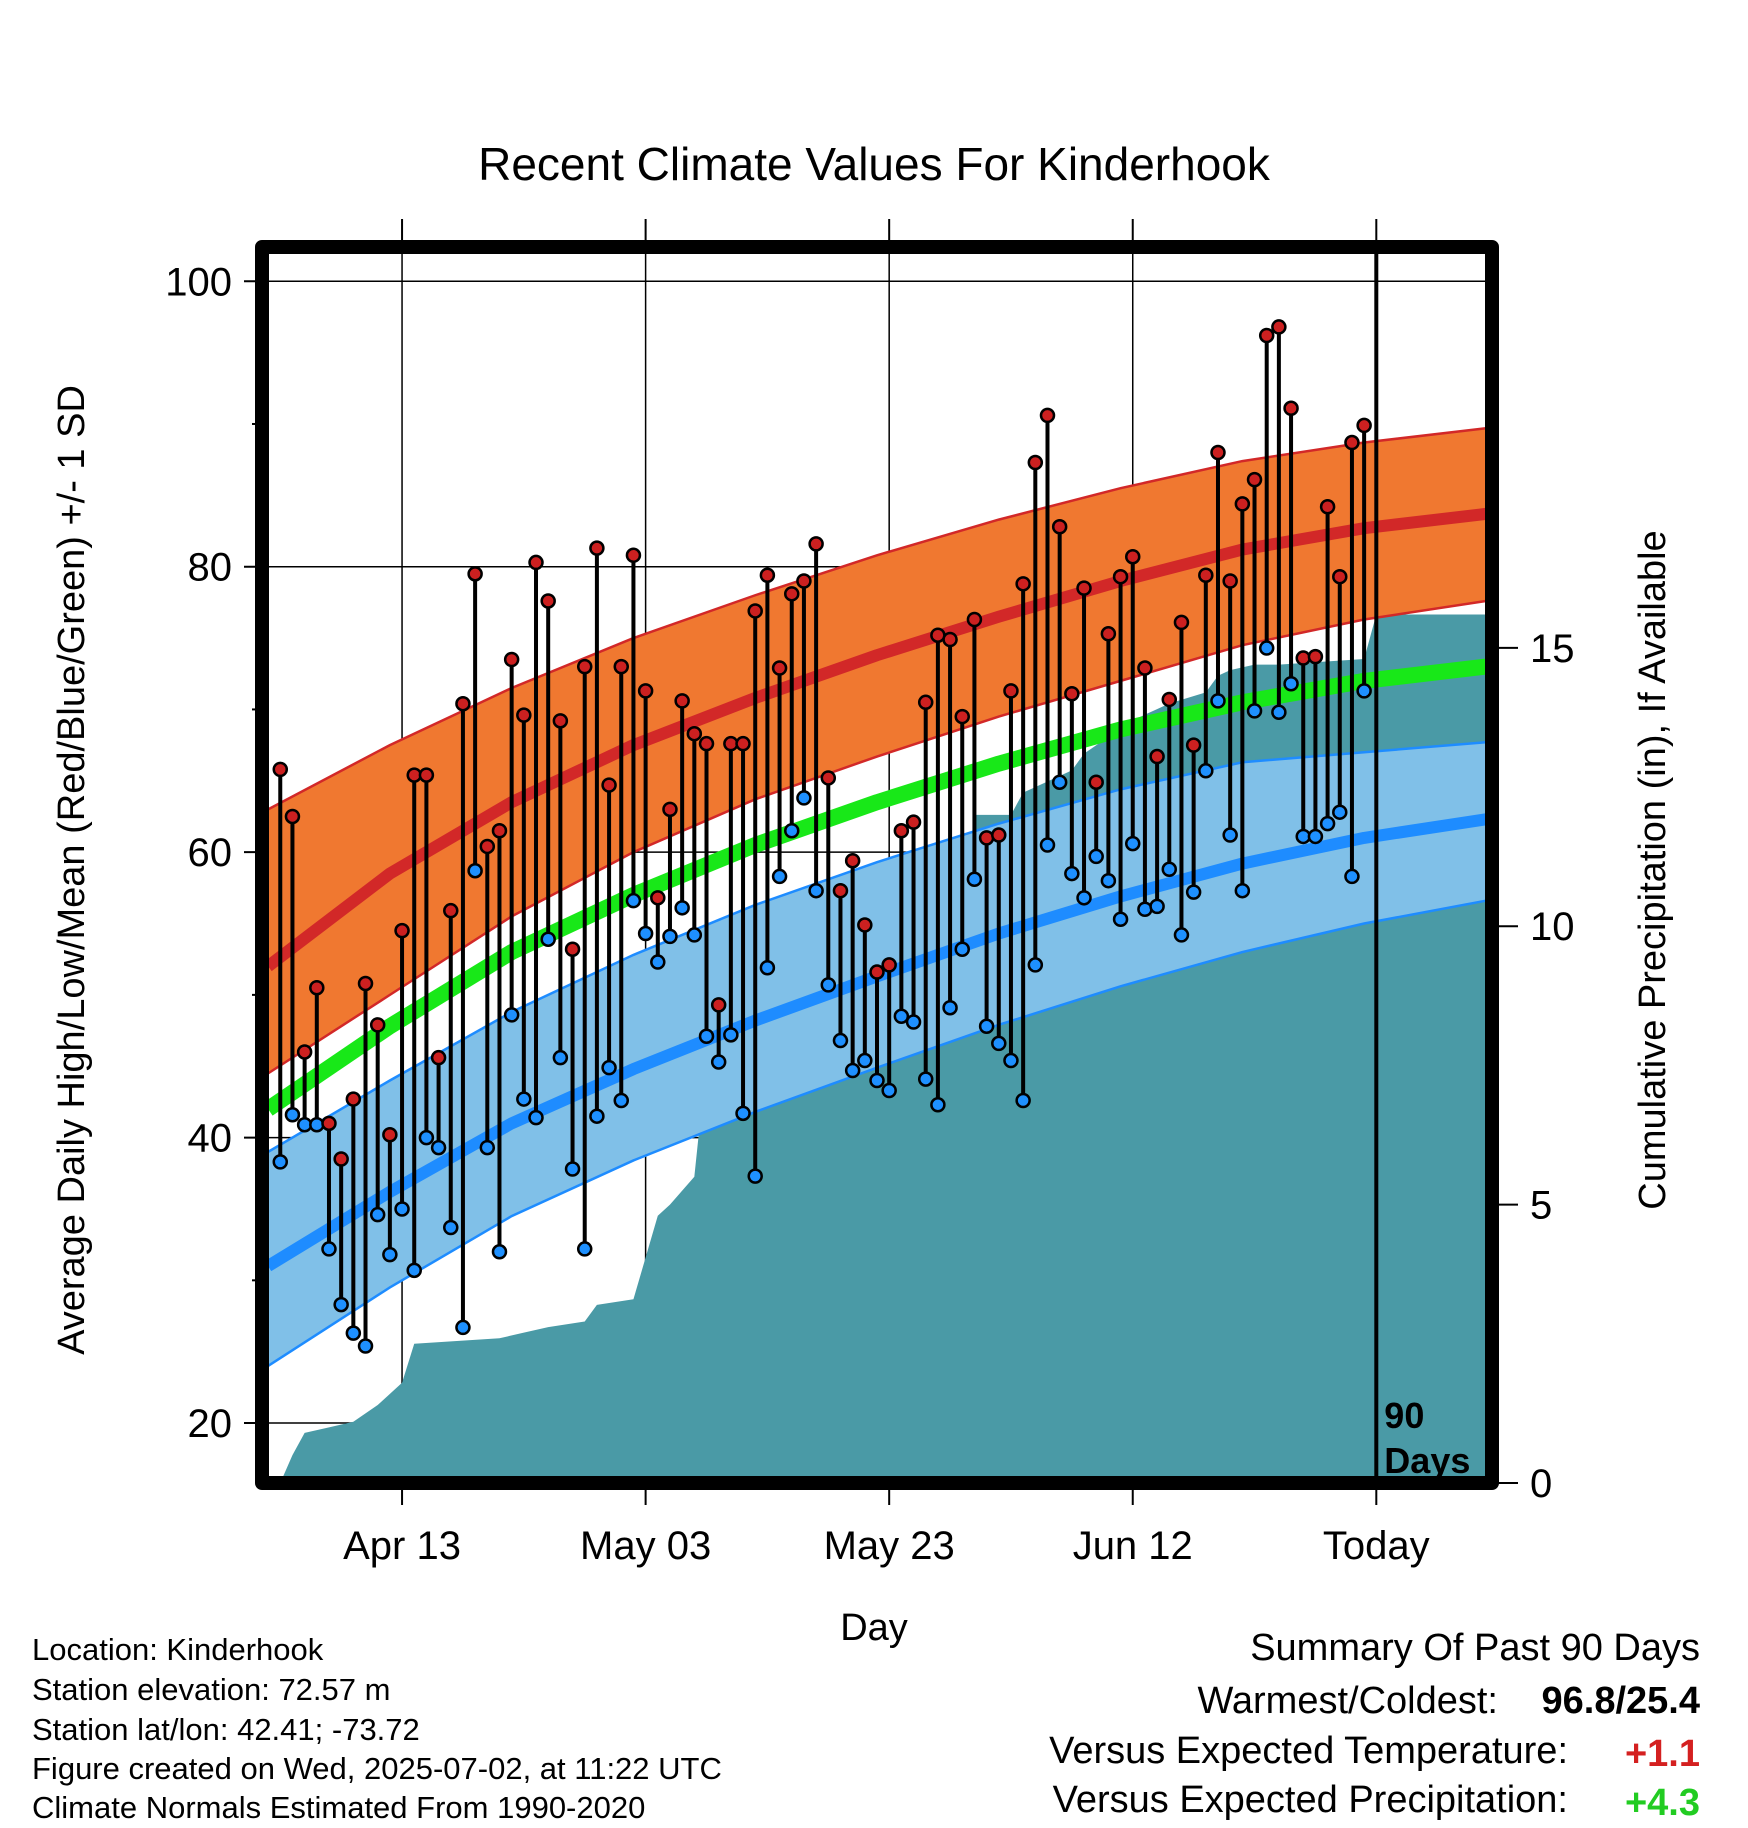  What do you see at coordinates (210, 568) in the screenshot?
I see `y-tick-label: 80` at bounding box center [210, 568].